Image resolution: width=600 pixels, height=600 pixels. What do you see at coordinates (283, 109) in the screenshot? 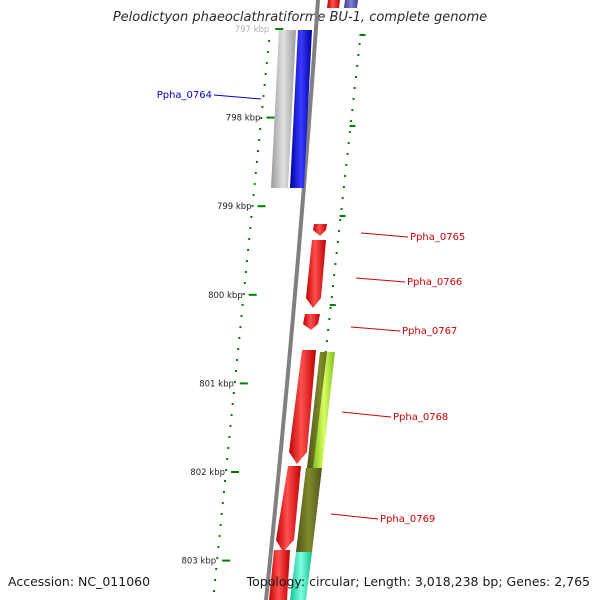
I see `grey-track` at bounding box center [283, 109].